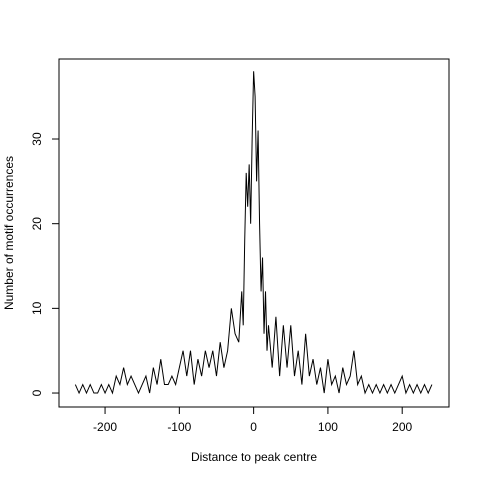  What do you see at coordinates (37, 224) in the screenshot?
I see `y-tick-label: 20` at bounding box center [37, 224].